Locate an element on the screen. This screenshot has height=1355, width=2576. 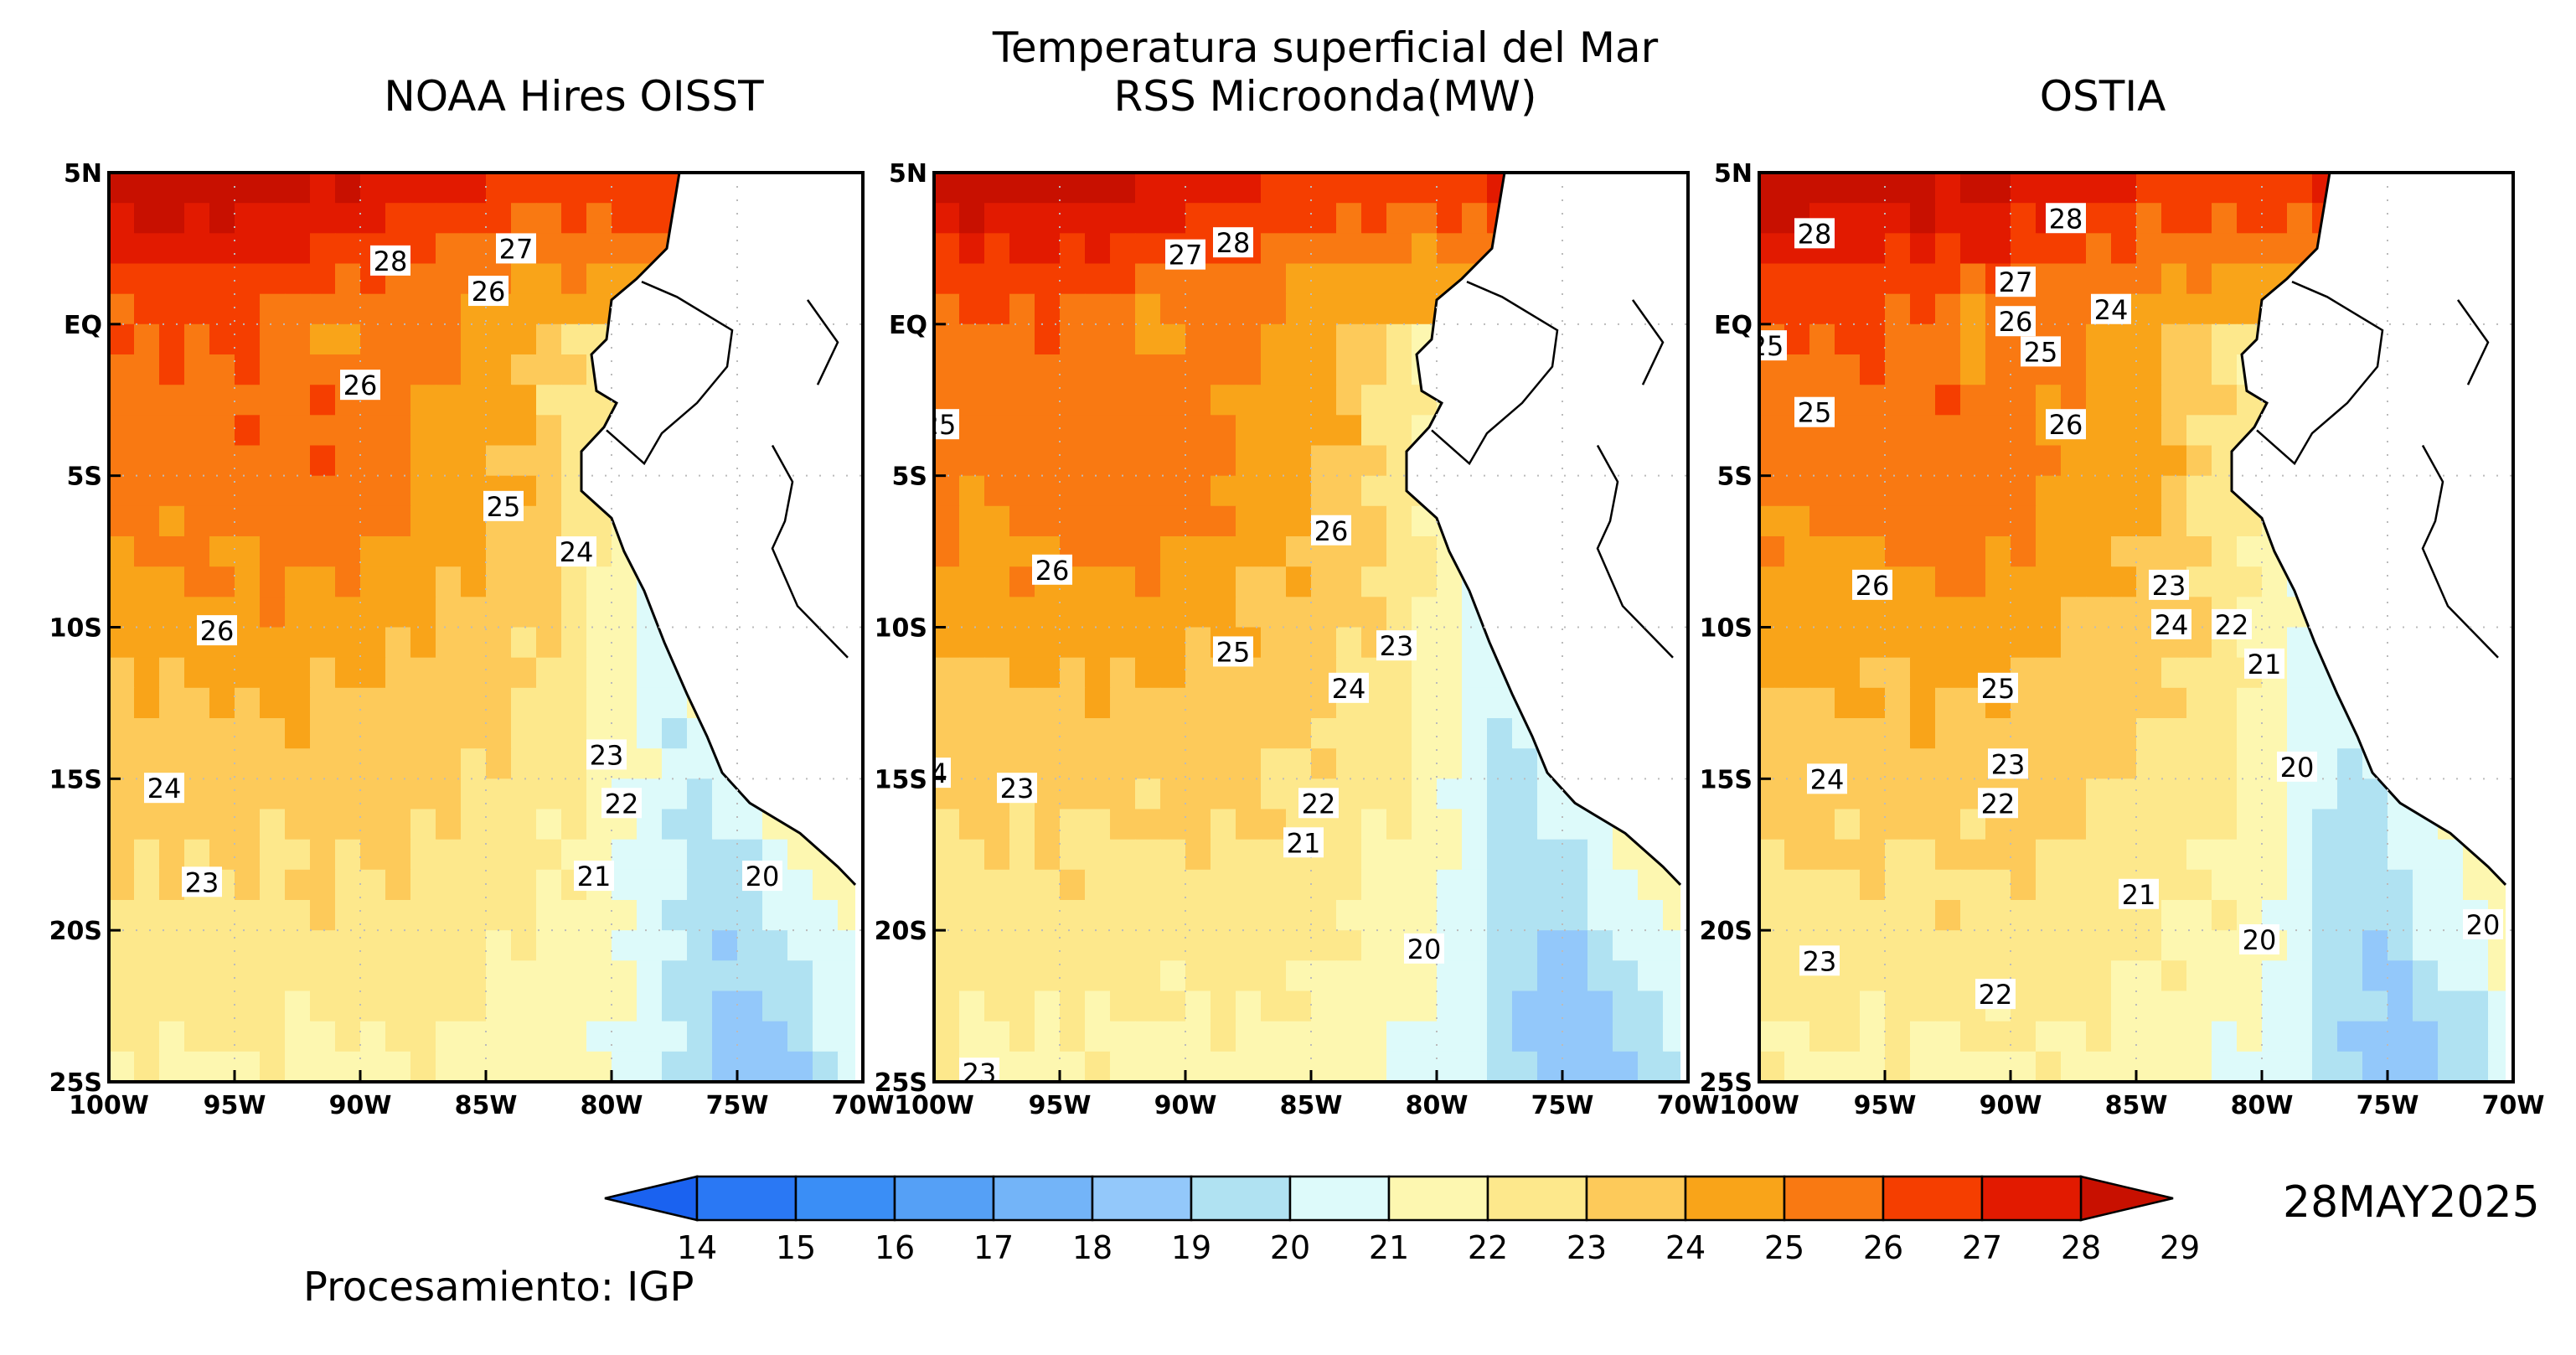
colorbar-label: 24 is located at coordinates (1685, 1247).